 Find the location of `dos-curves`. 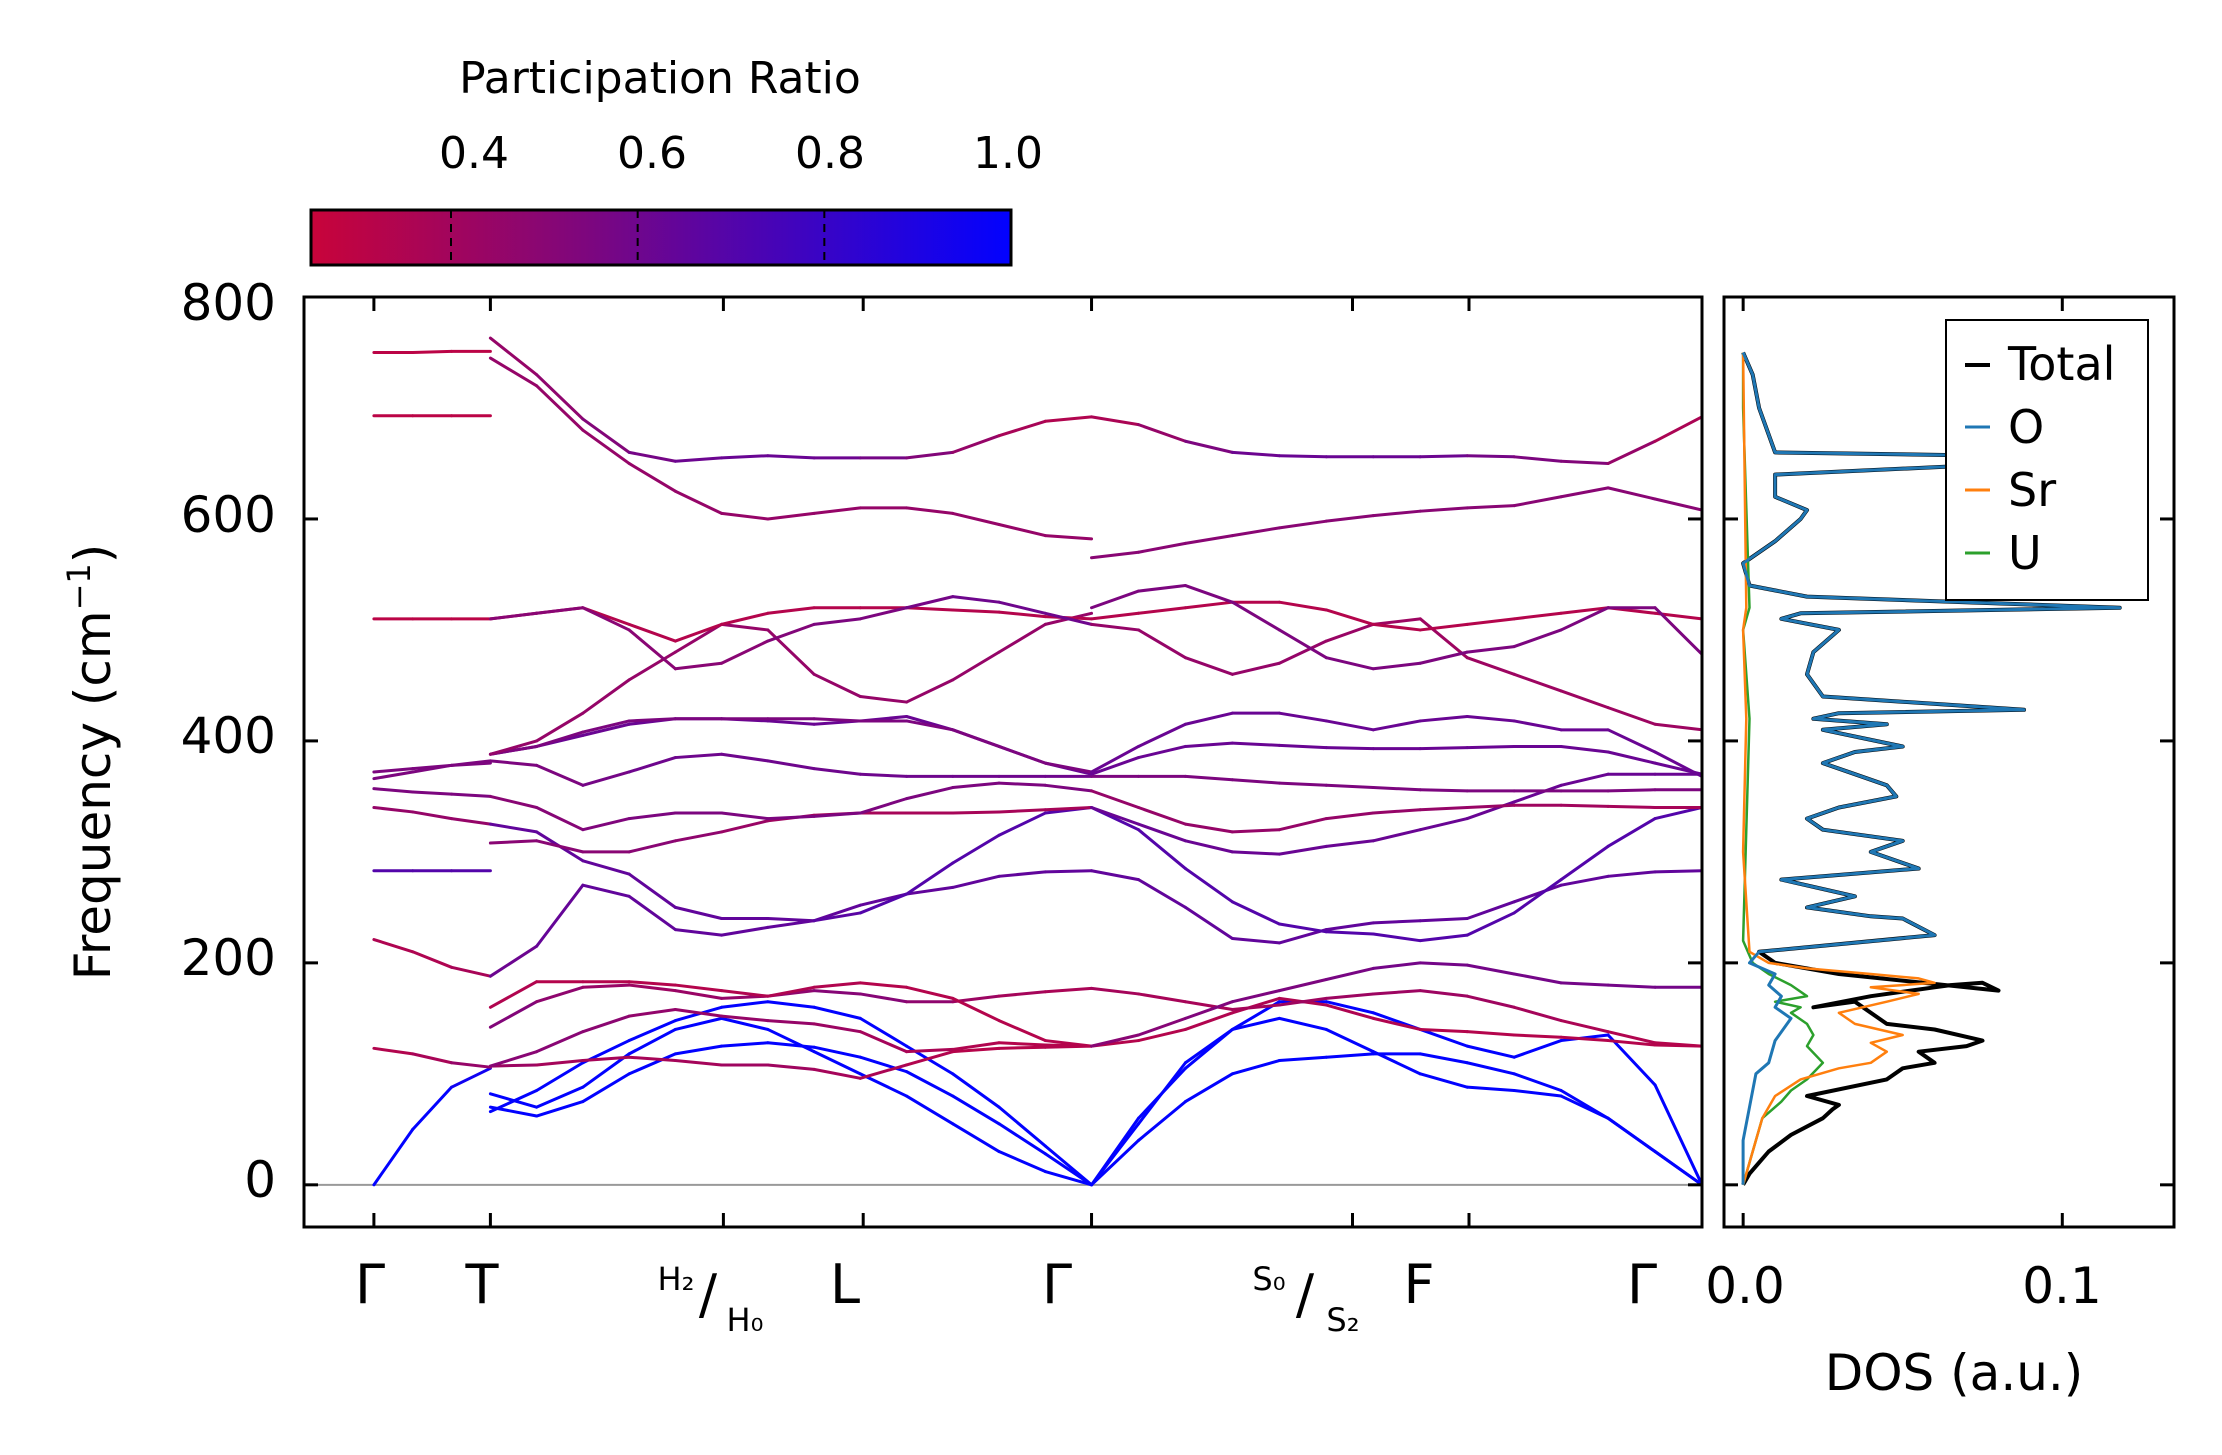

dos-curves is located at coordinates (1939, 768).